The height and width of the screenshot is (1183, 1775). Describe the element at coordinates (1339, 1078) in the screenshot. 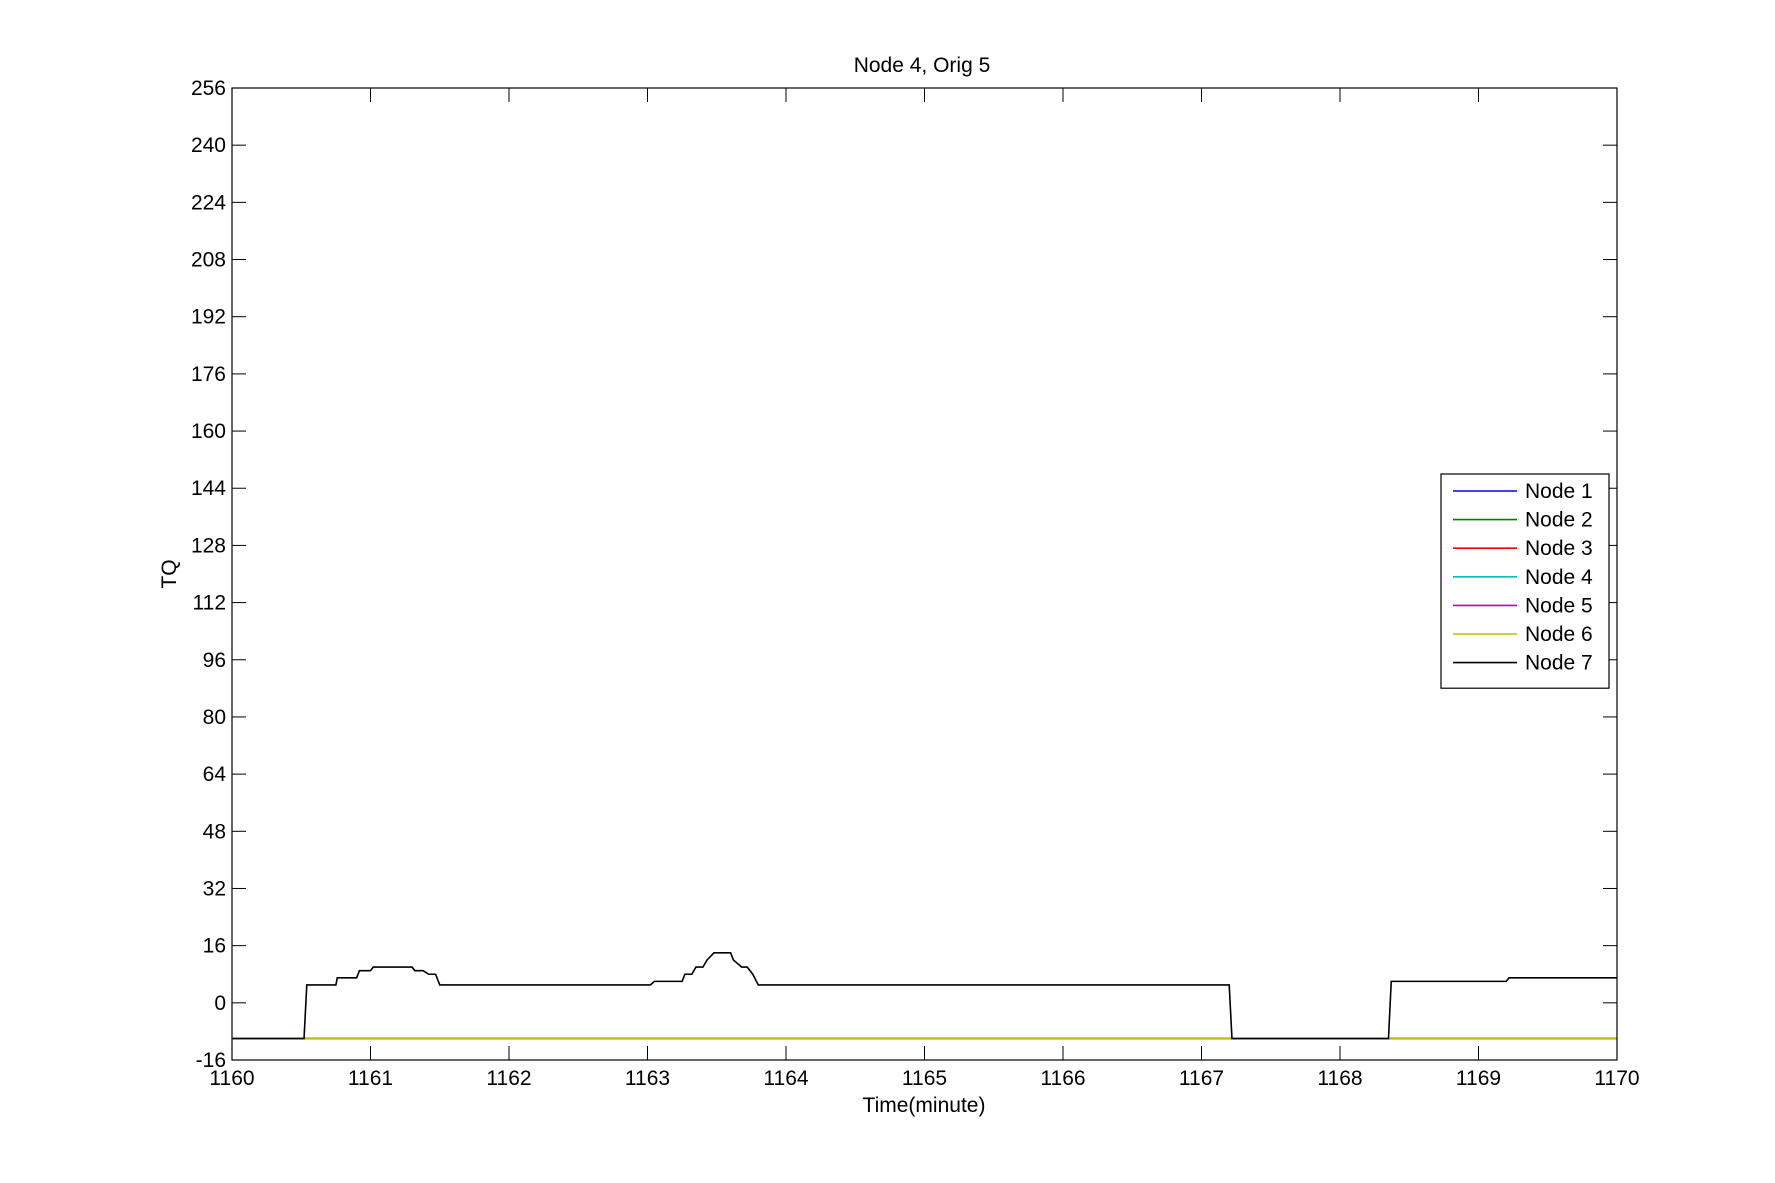

I see `x-tick-label: 1168` at that location.